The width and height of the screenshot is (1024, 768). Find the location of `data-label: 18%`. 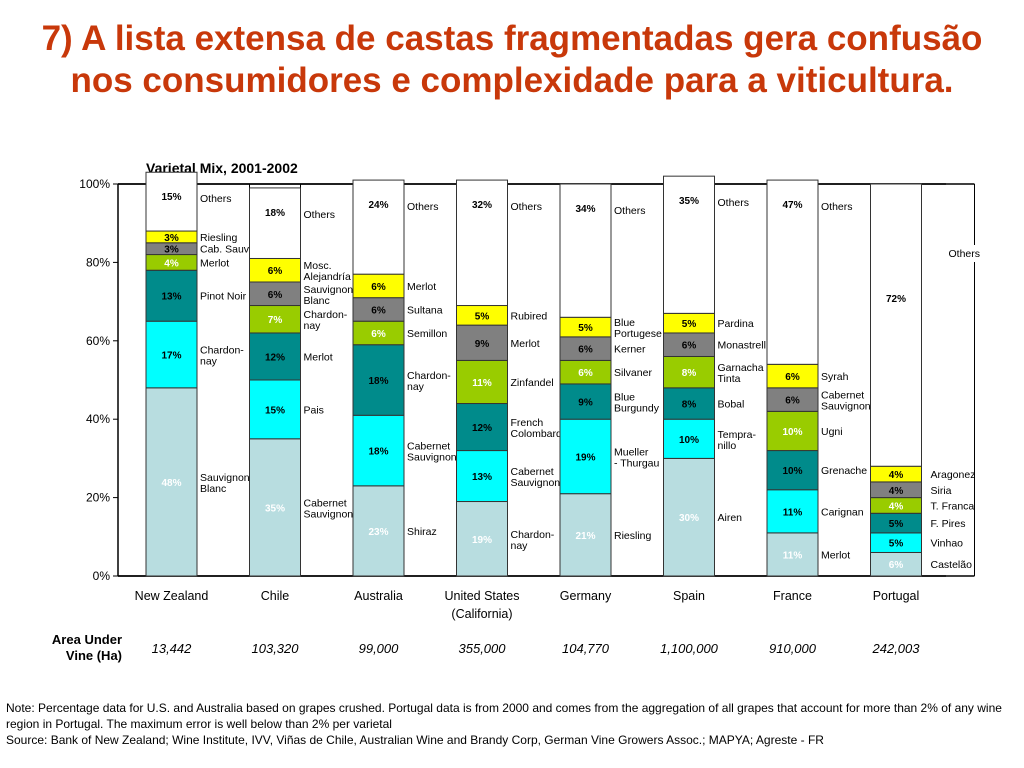

data-label: 18% is located at coordinates (275, 213).